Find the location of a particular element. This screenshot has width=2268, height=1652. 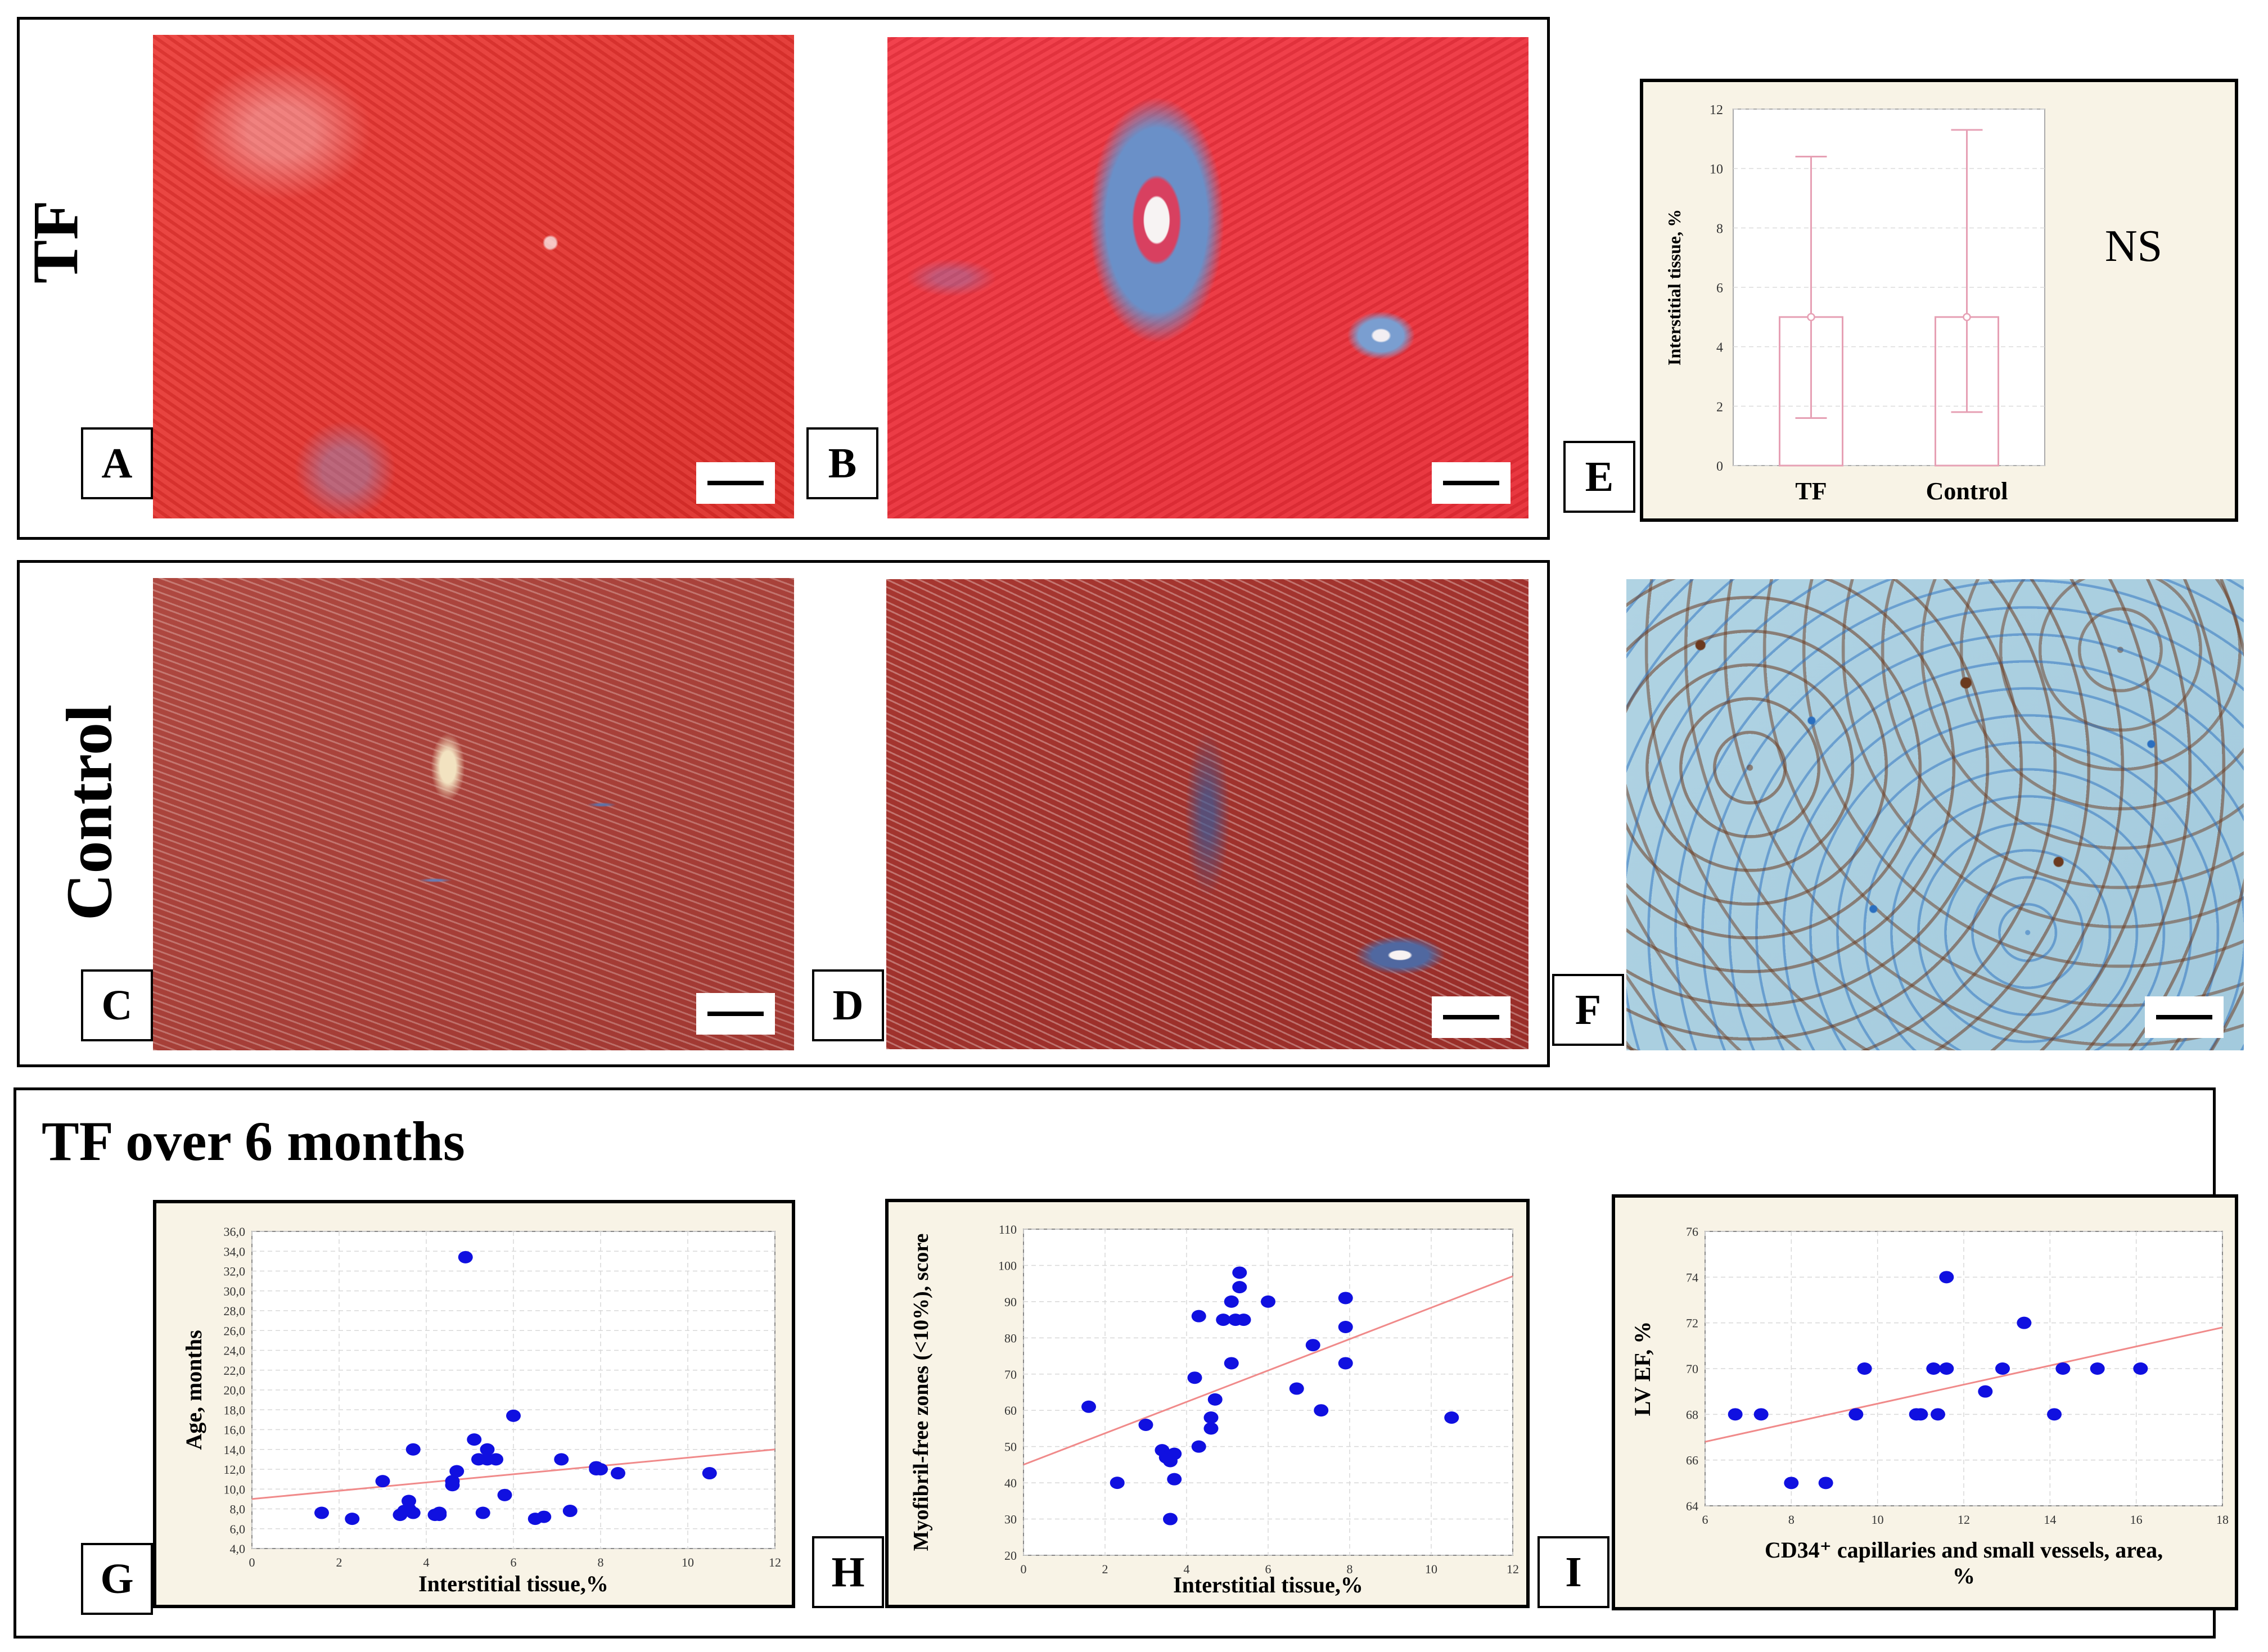

panel-g-ytick-label: 8,0 is located at coordinates (238, 1509).